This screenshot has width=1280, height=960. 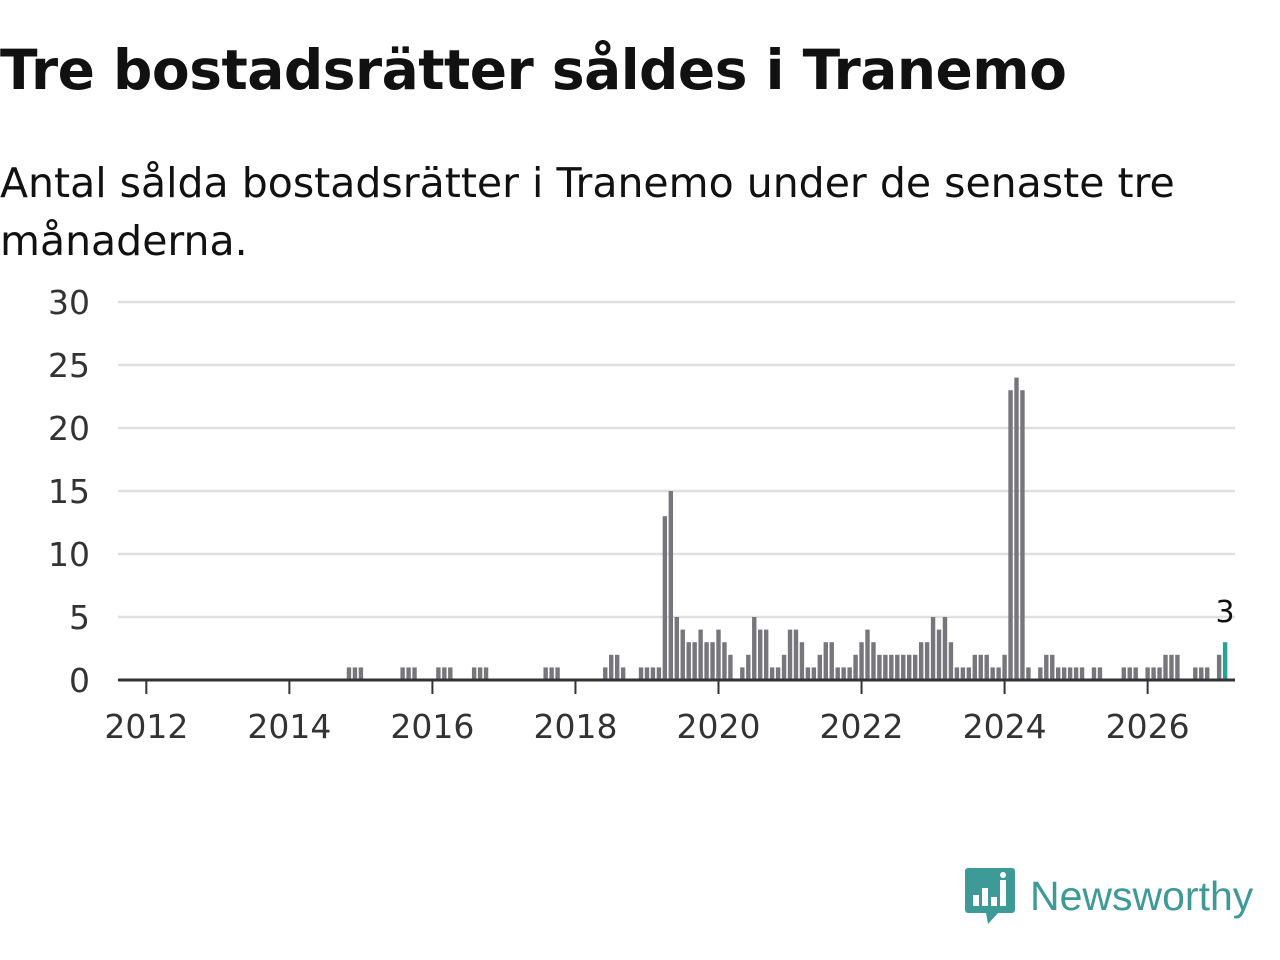 What do you see at coordinates (1005, 726) in the screenshot?
I see `x-tick-label: 2024` at bounding box center [1005, 726].